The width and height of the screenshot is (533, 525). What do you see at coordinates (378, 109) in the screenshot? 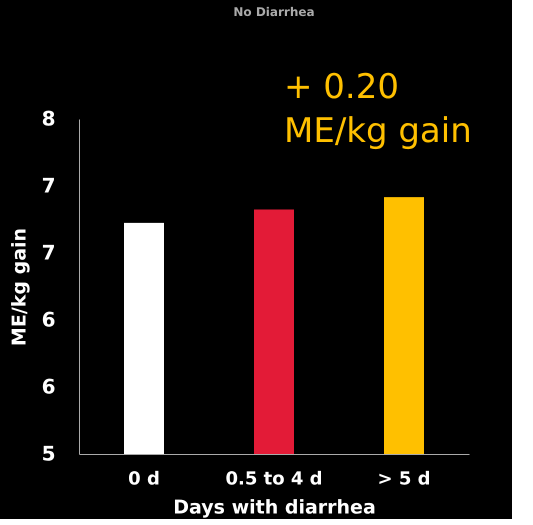
I see `annotation: + 0.20 ME/kg gain` at bounding box center [378, 109].